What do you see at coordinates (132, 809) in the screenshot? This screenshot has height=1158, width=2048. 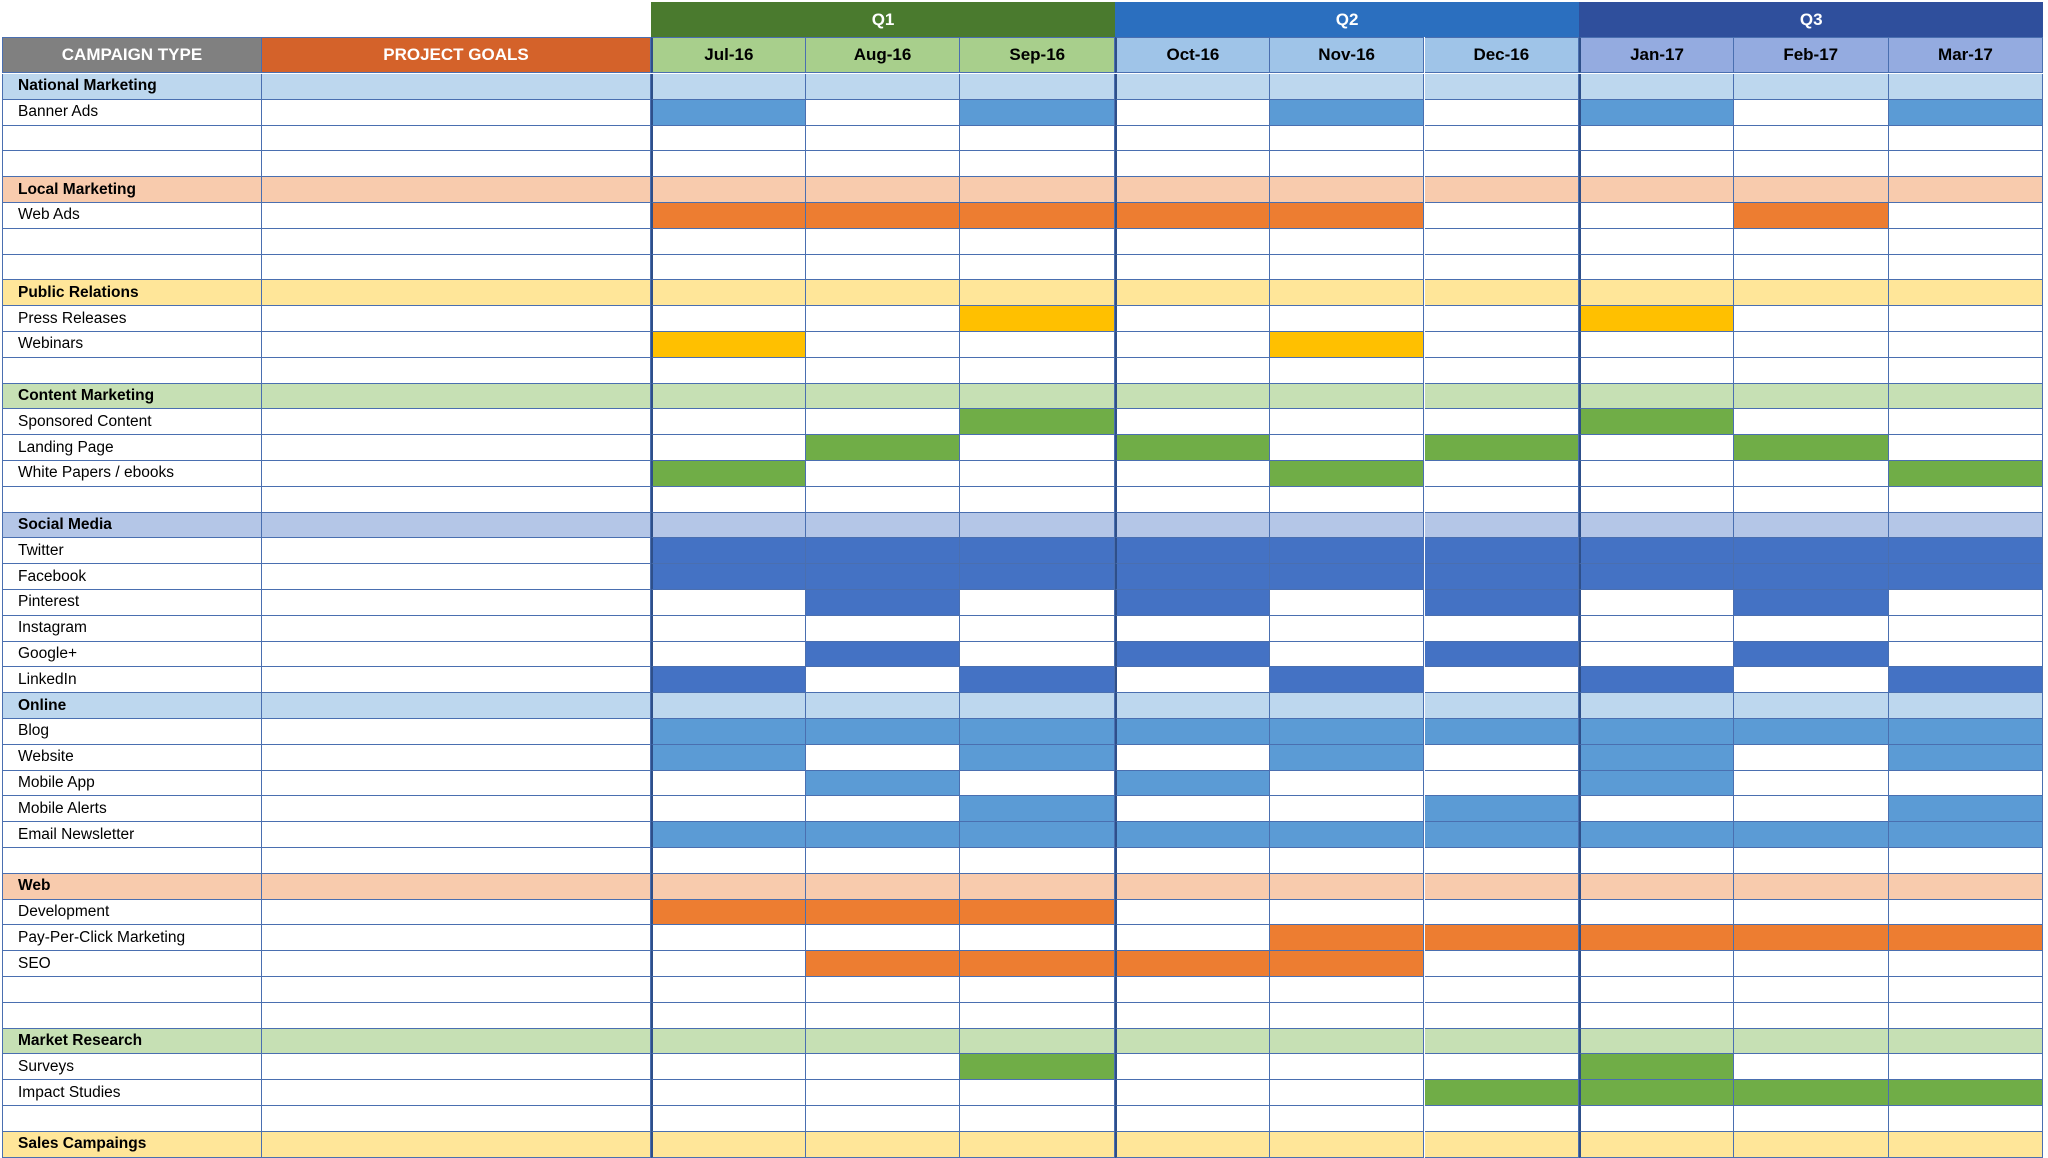 I see `campaign-row-label-cell: Mobile Alerts` at bounding box center [132, 809].